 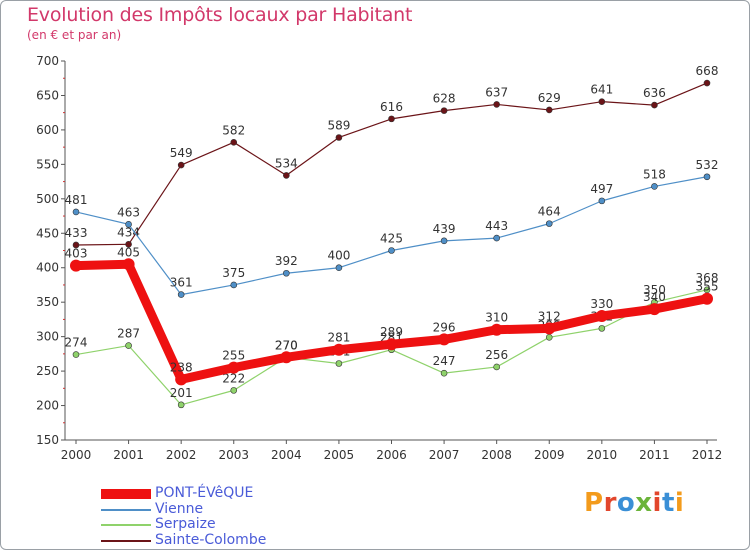 What do you see at coordinates (47, 95) in the screenshot?
I see `y-tick-label: 650` at bounding box center [47, 95].